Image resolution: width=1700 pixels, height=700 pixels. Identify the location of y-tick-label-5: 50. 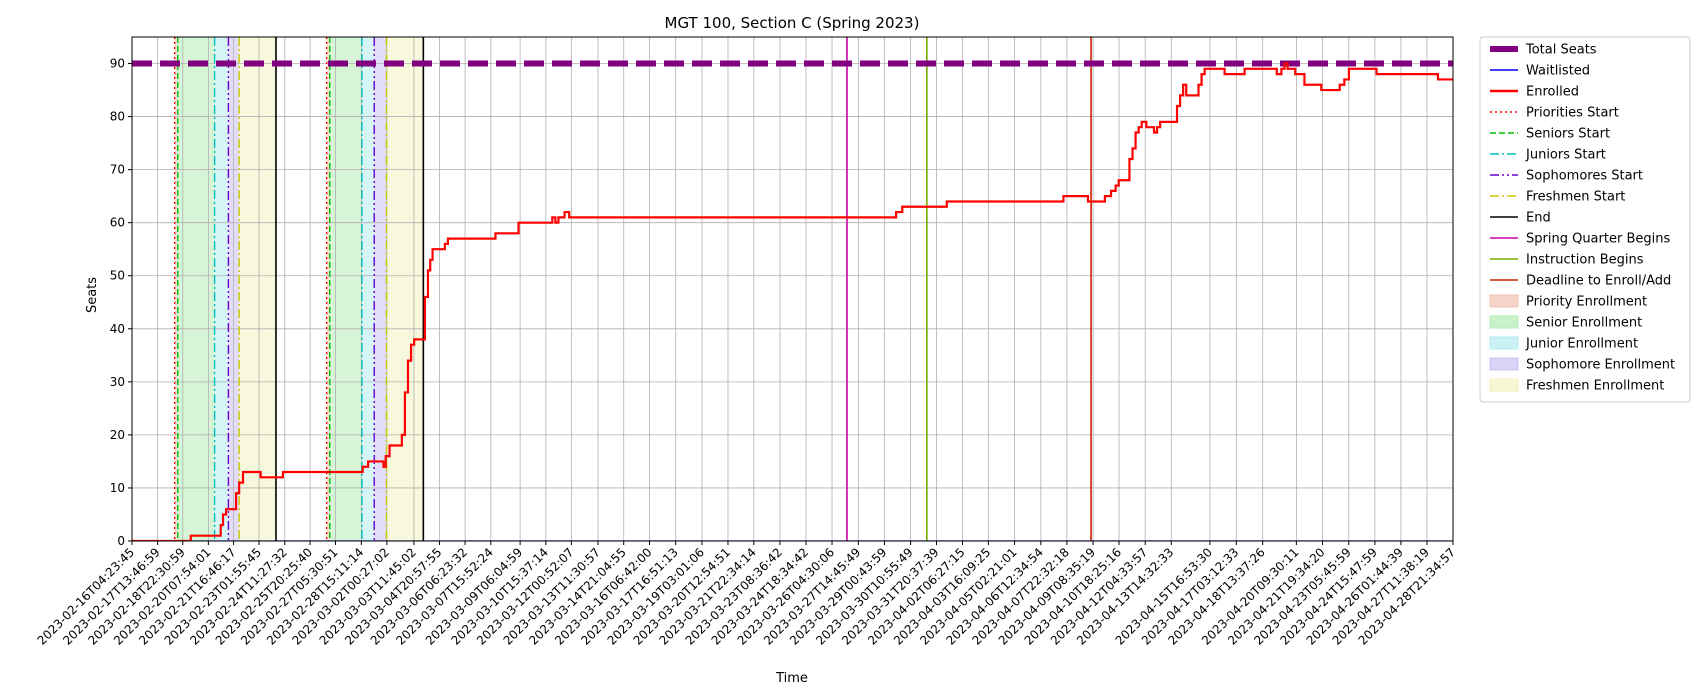
(117, 276).